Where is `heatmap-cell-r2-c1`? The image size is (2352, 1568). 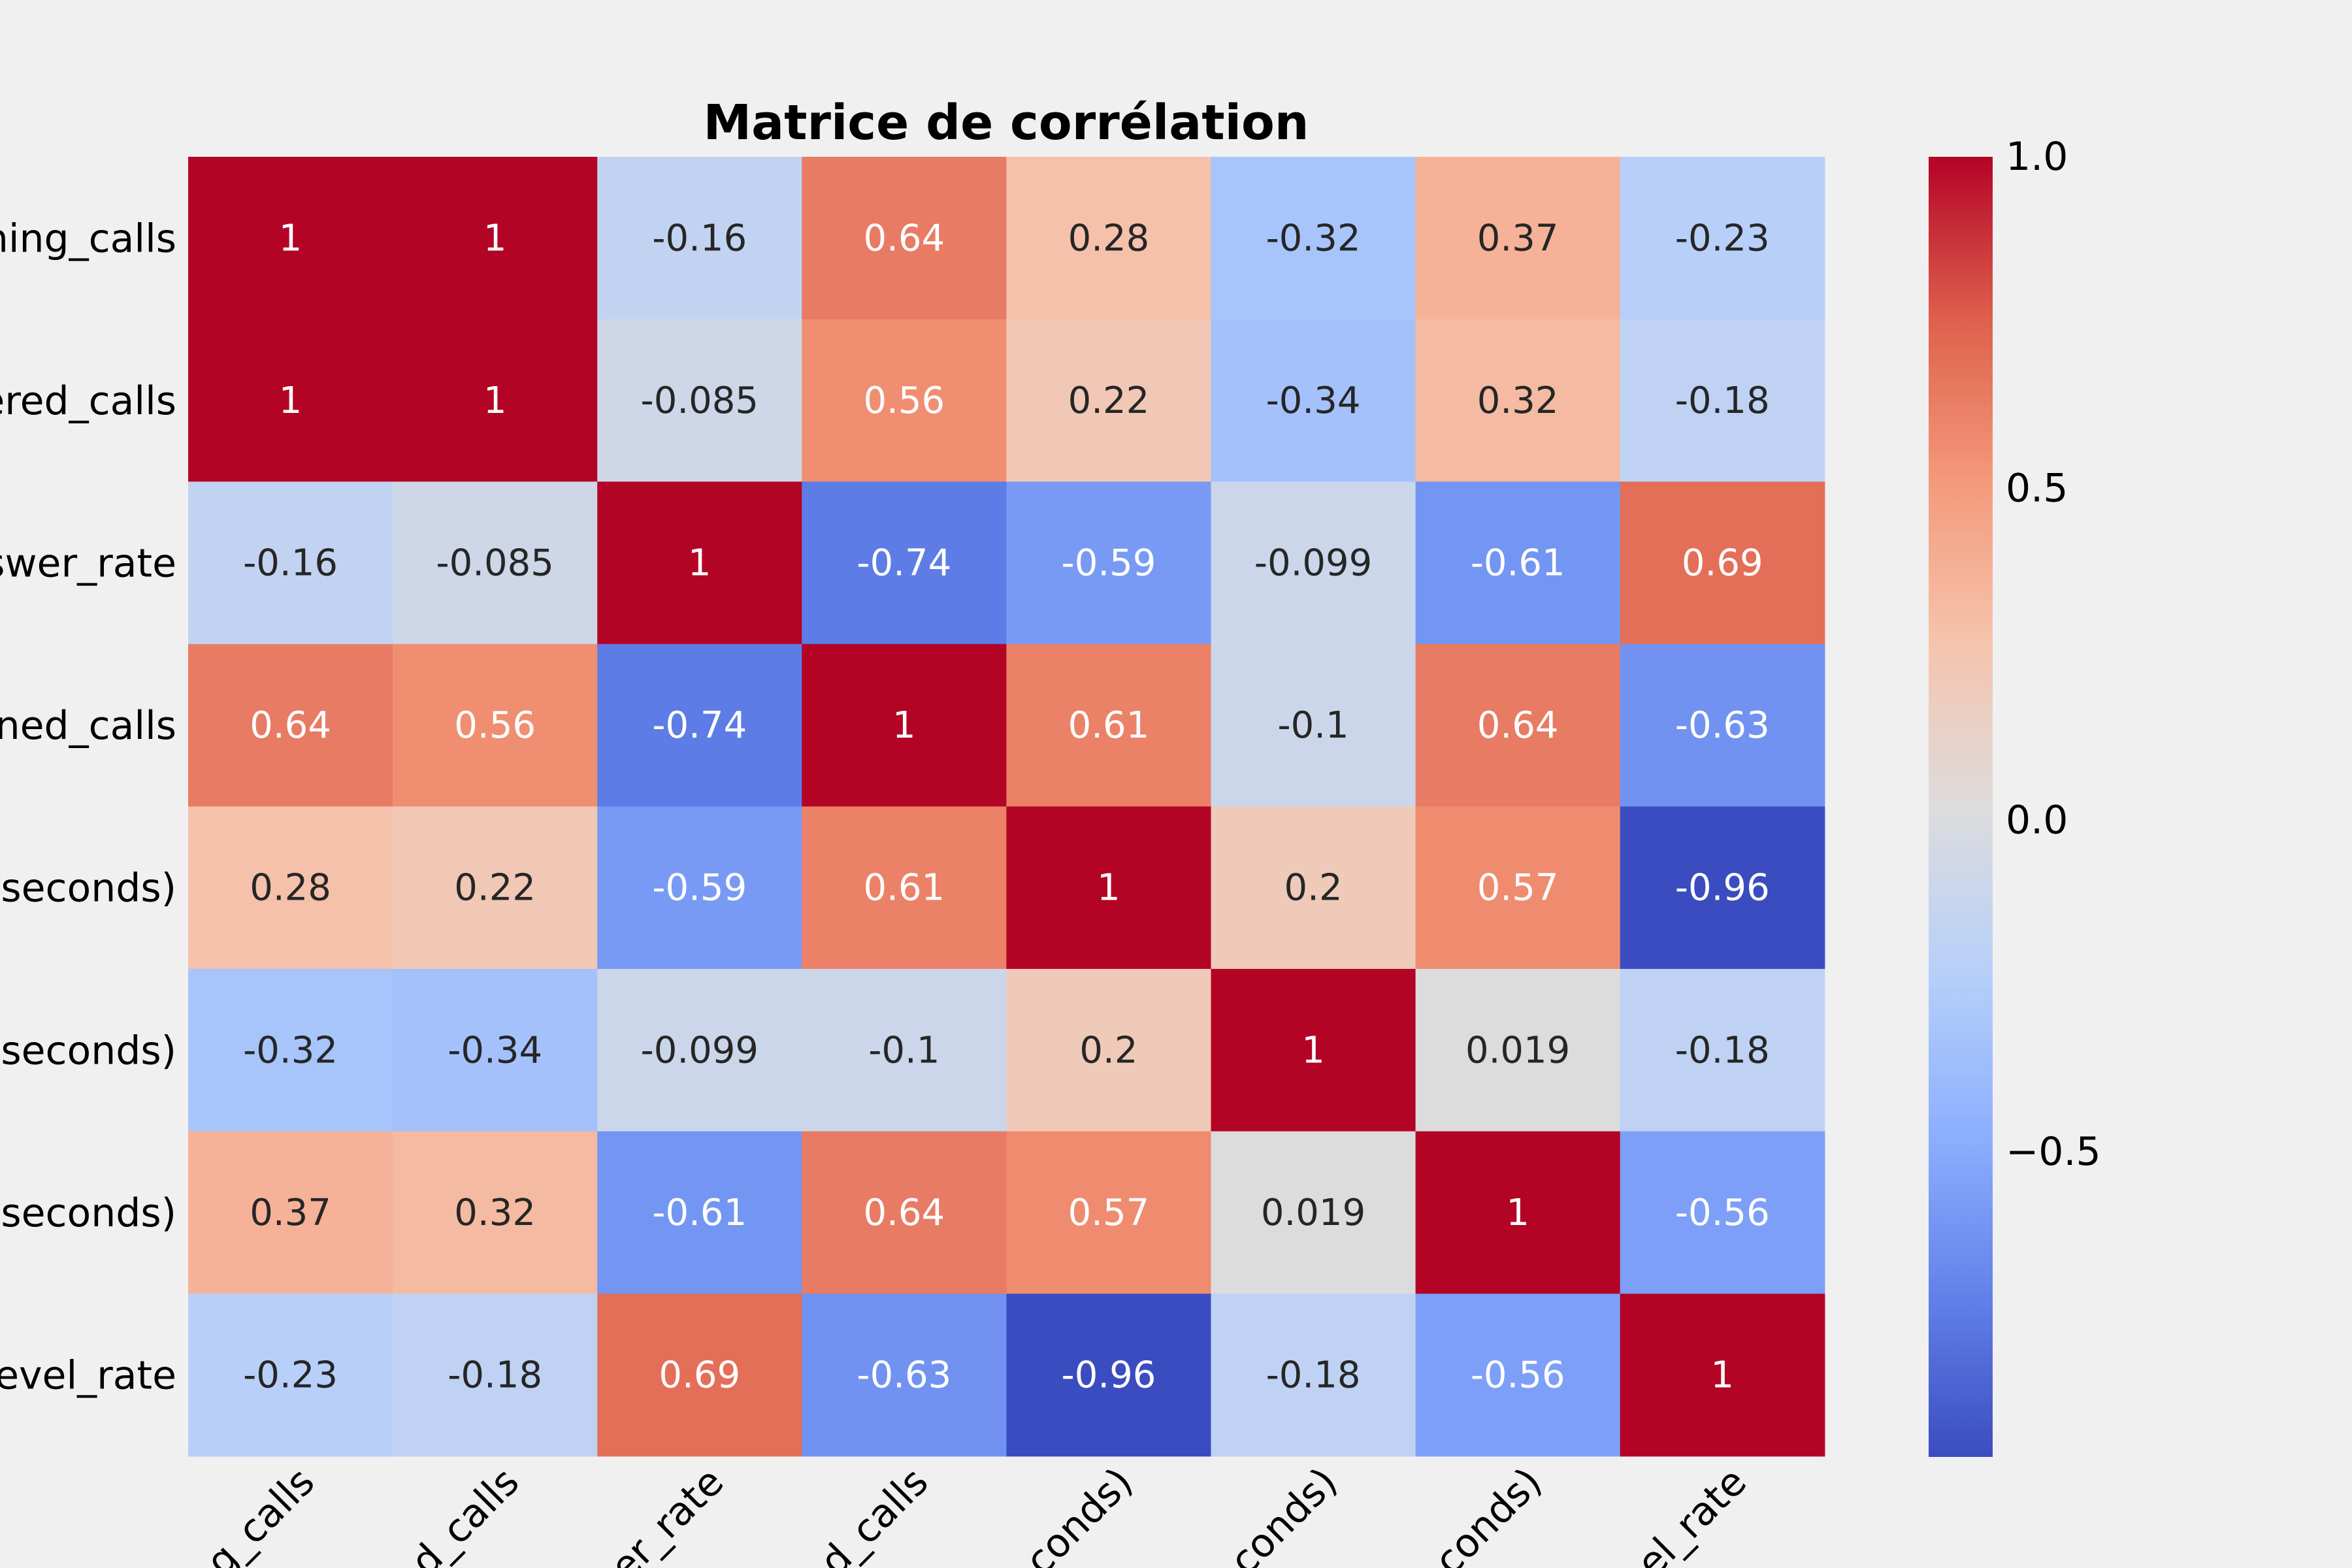 heatmap-cell-r2-c1 is located at coordinates (495, 563).